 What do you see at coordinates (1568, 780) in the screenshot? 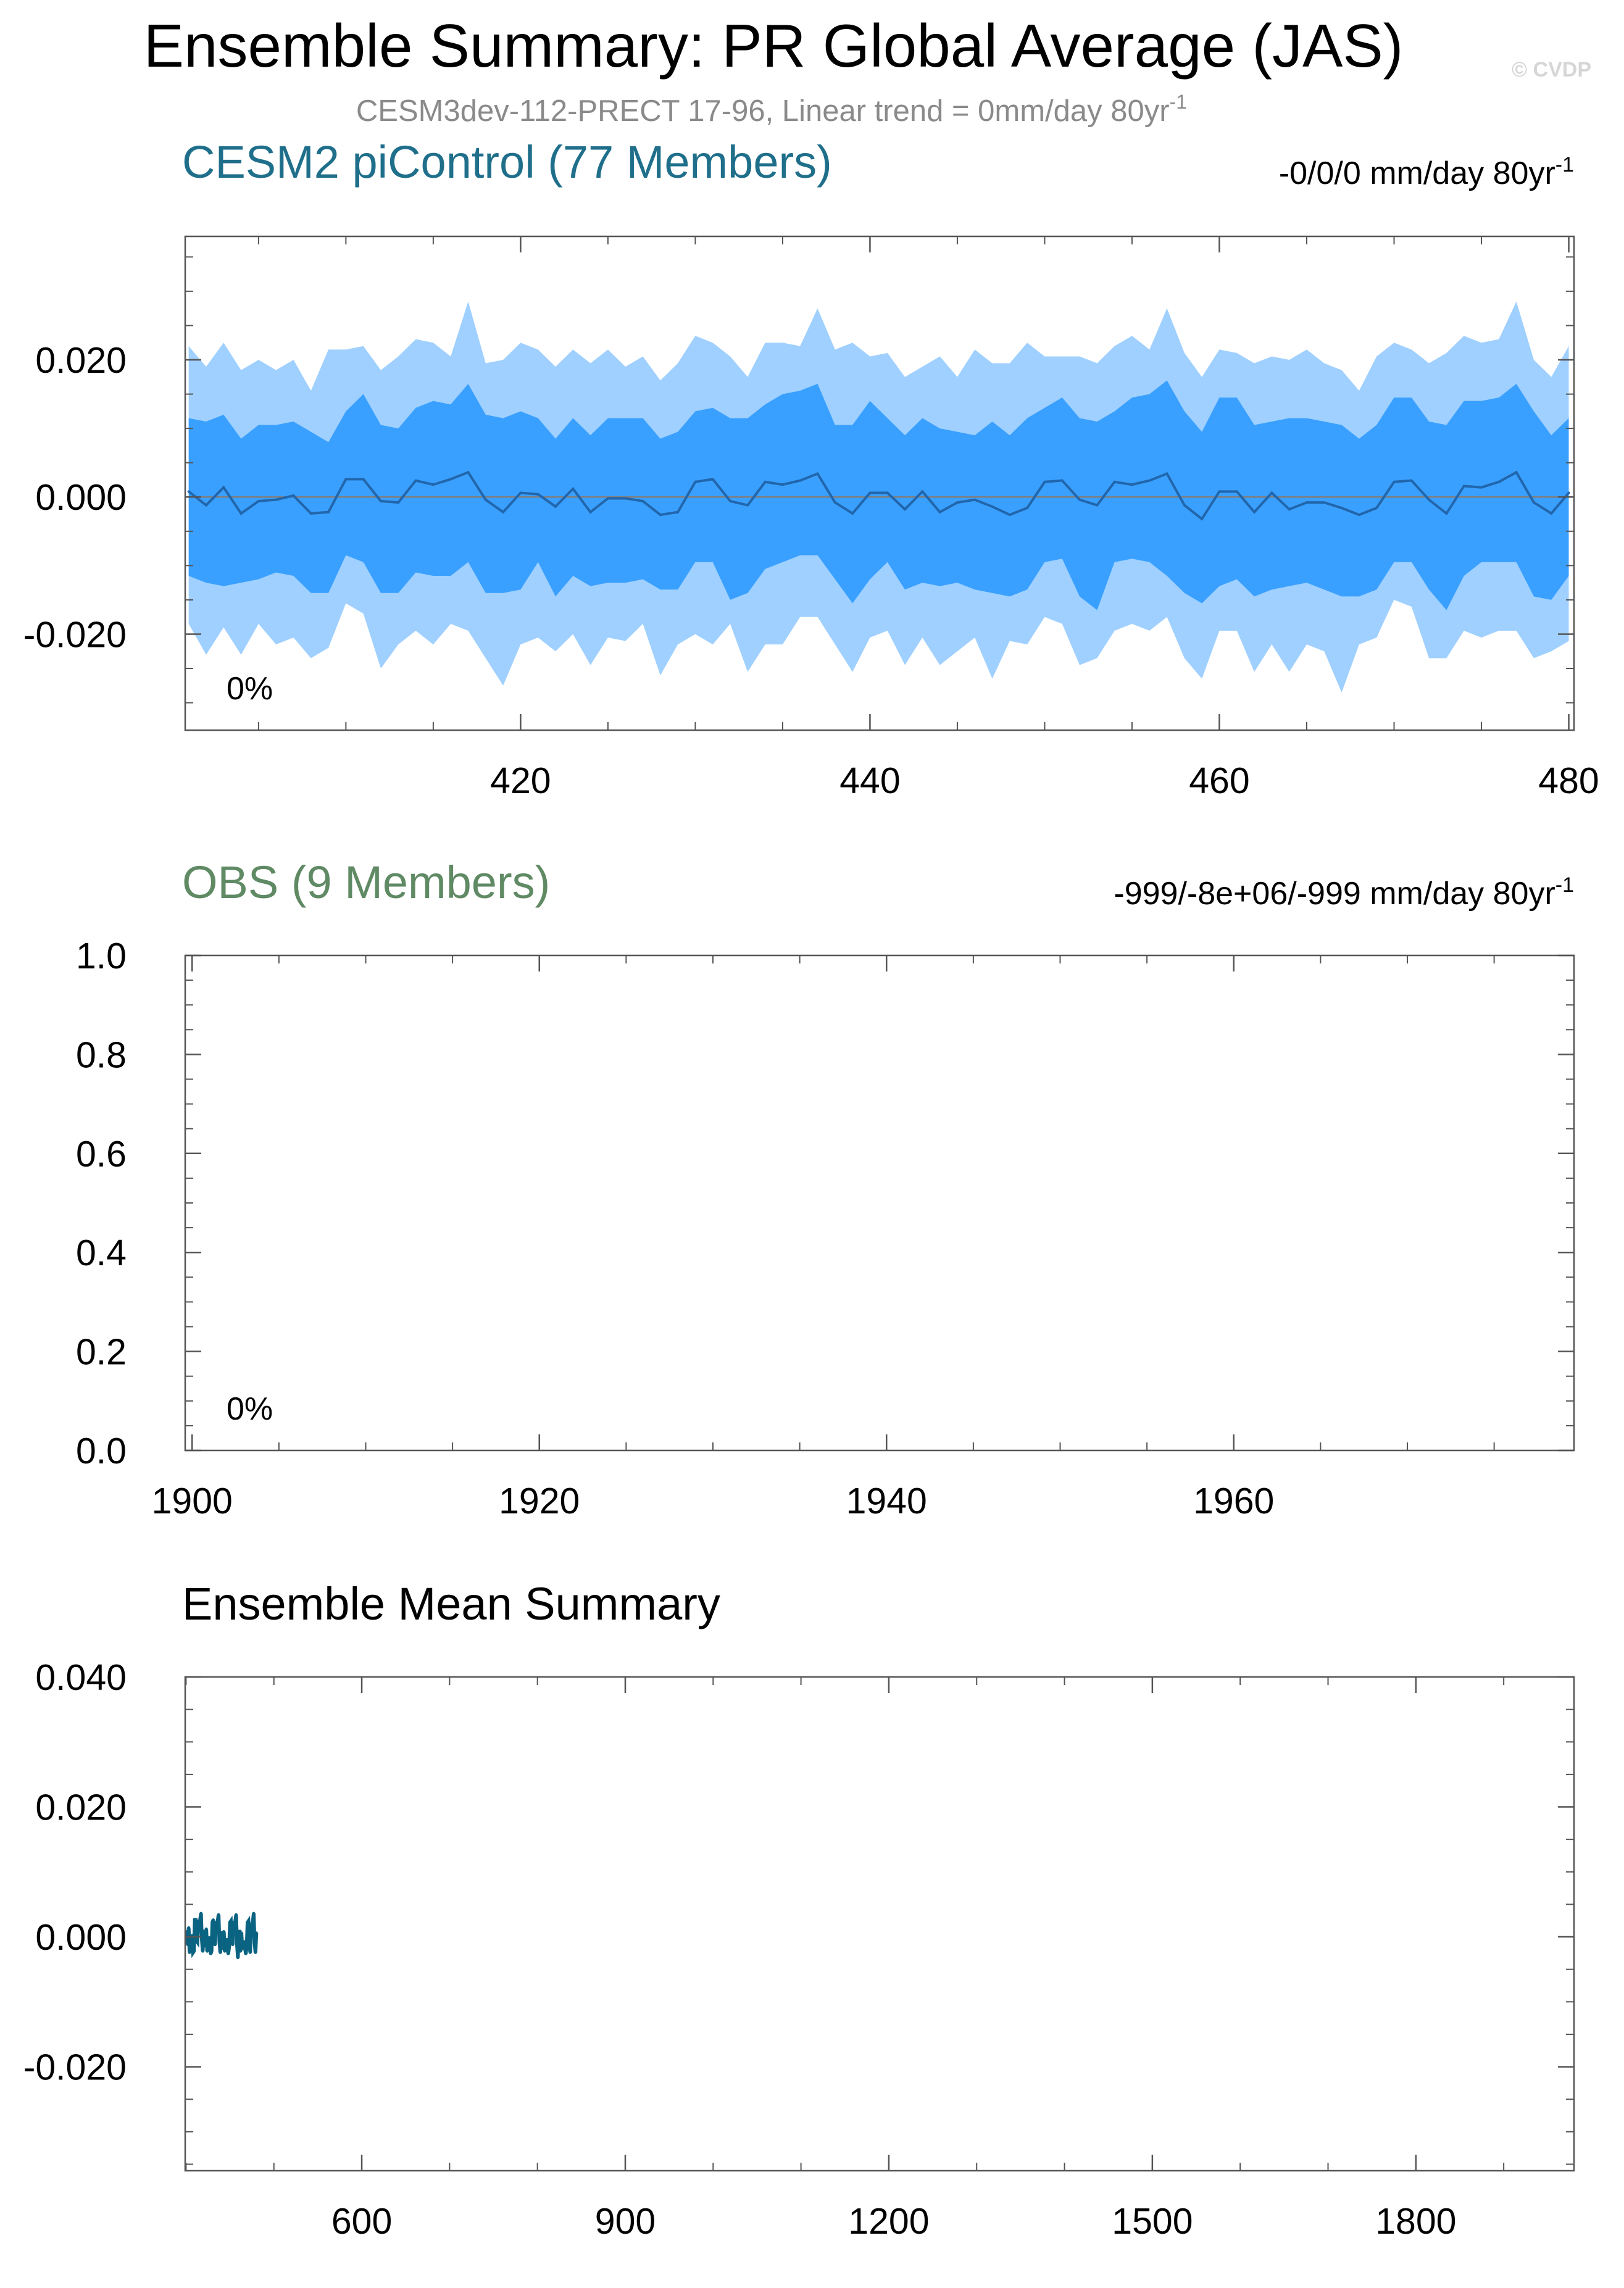
I see `x-tick-label: 480` at bounding box center [1568, 780].